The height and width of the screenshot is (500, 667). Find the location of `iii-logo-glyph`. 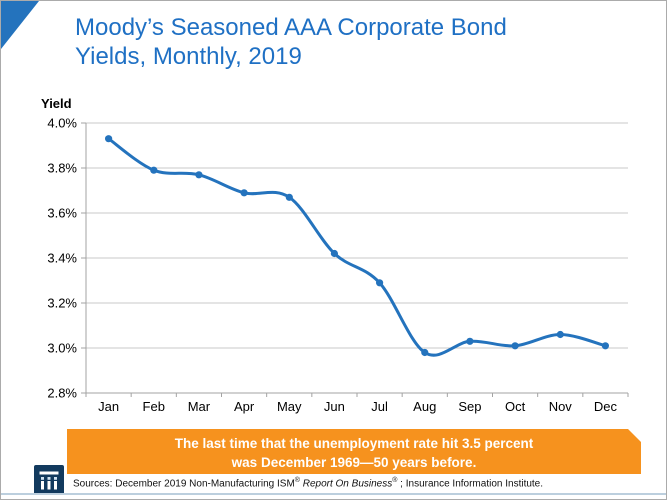

iii-logo-glyph is located at coordinates (49, 480).